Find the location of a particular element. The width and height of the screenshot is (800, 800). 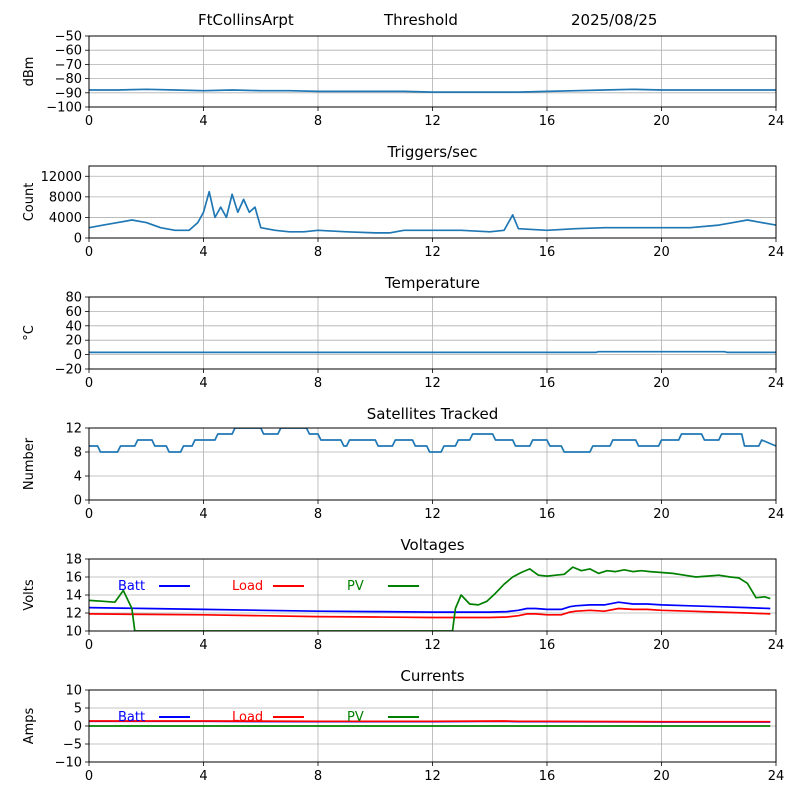

panel-title: Temperature is located at coordinates (432, 283).